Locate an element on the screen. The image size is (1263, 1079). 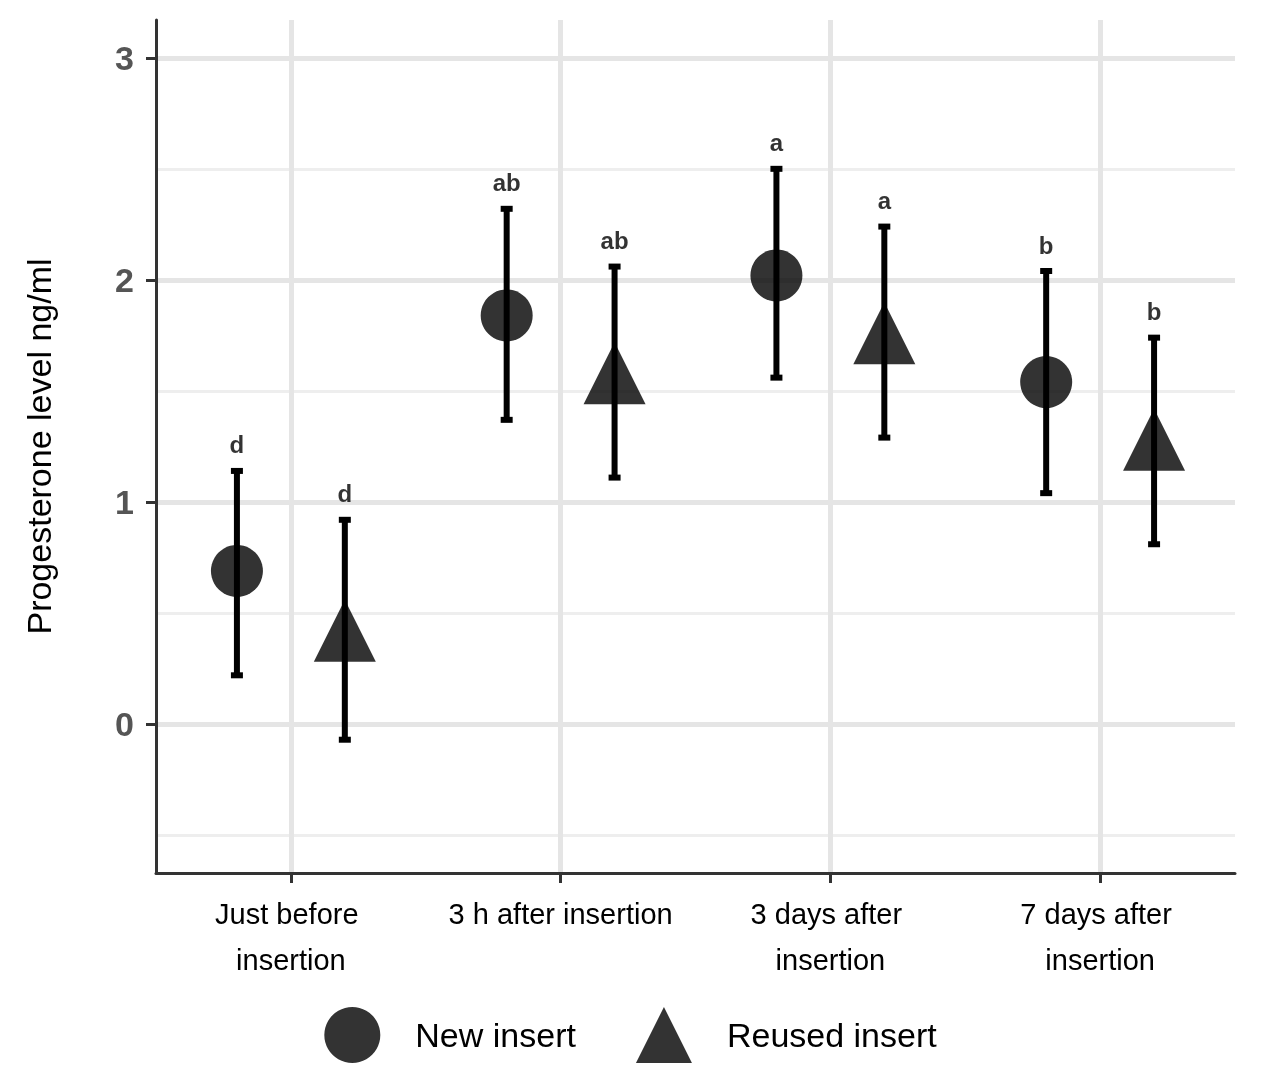
x-tick-label: Just before insertion is located at coordinates (291, 937).